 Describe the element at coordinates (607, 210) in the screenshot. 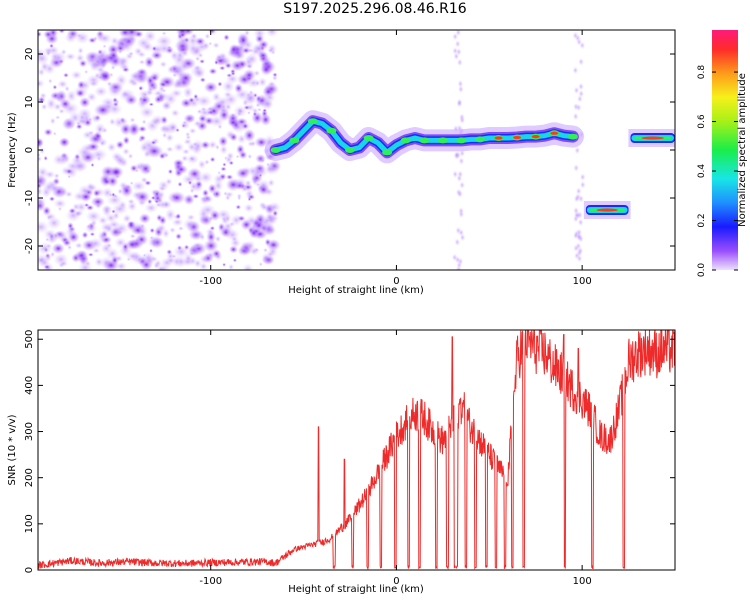

I see `segment-peak` at that location.